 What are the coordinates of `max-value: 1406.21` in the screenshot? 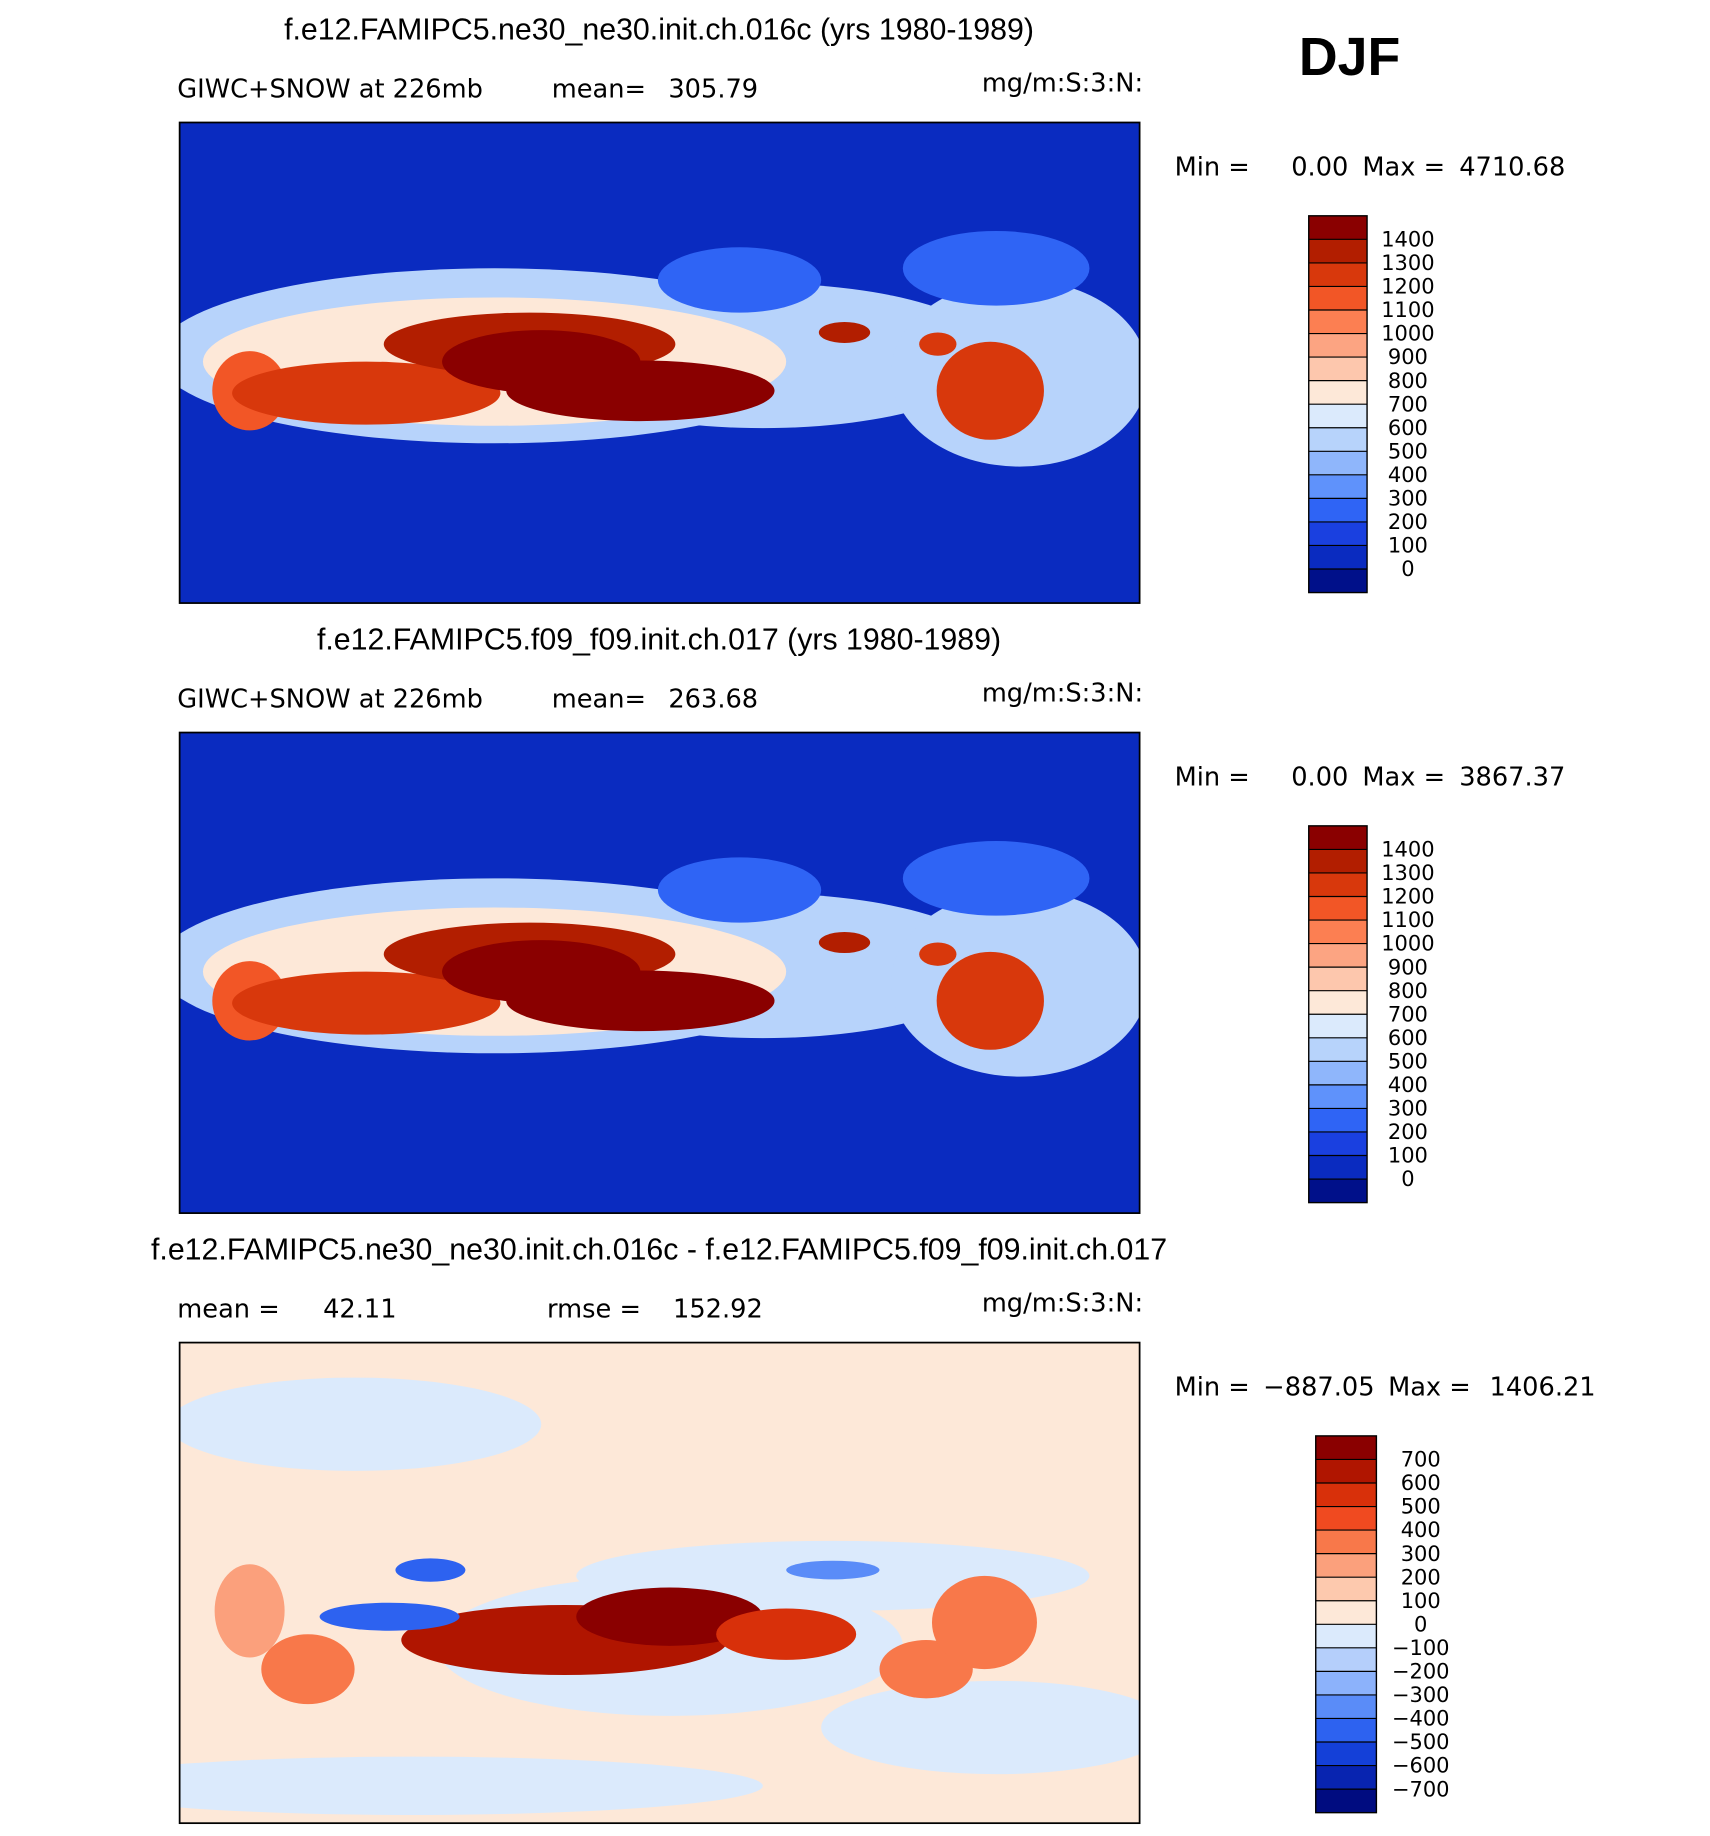 It's located at (1543, 1388).